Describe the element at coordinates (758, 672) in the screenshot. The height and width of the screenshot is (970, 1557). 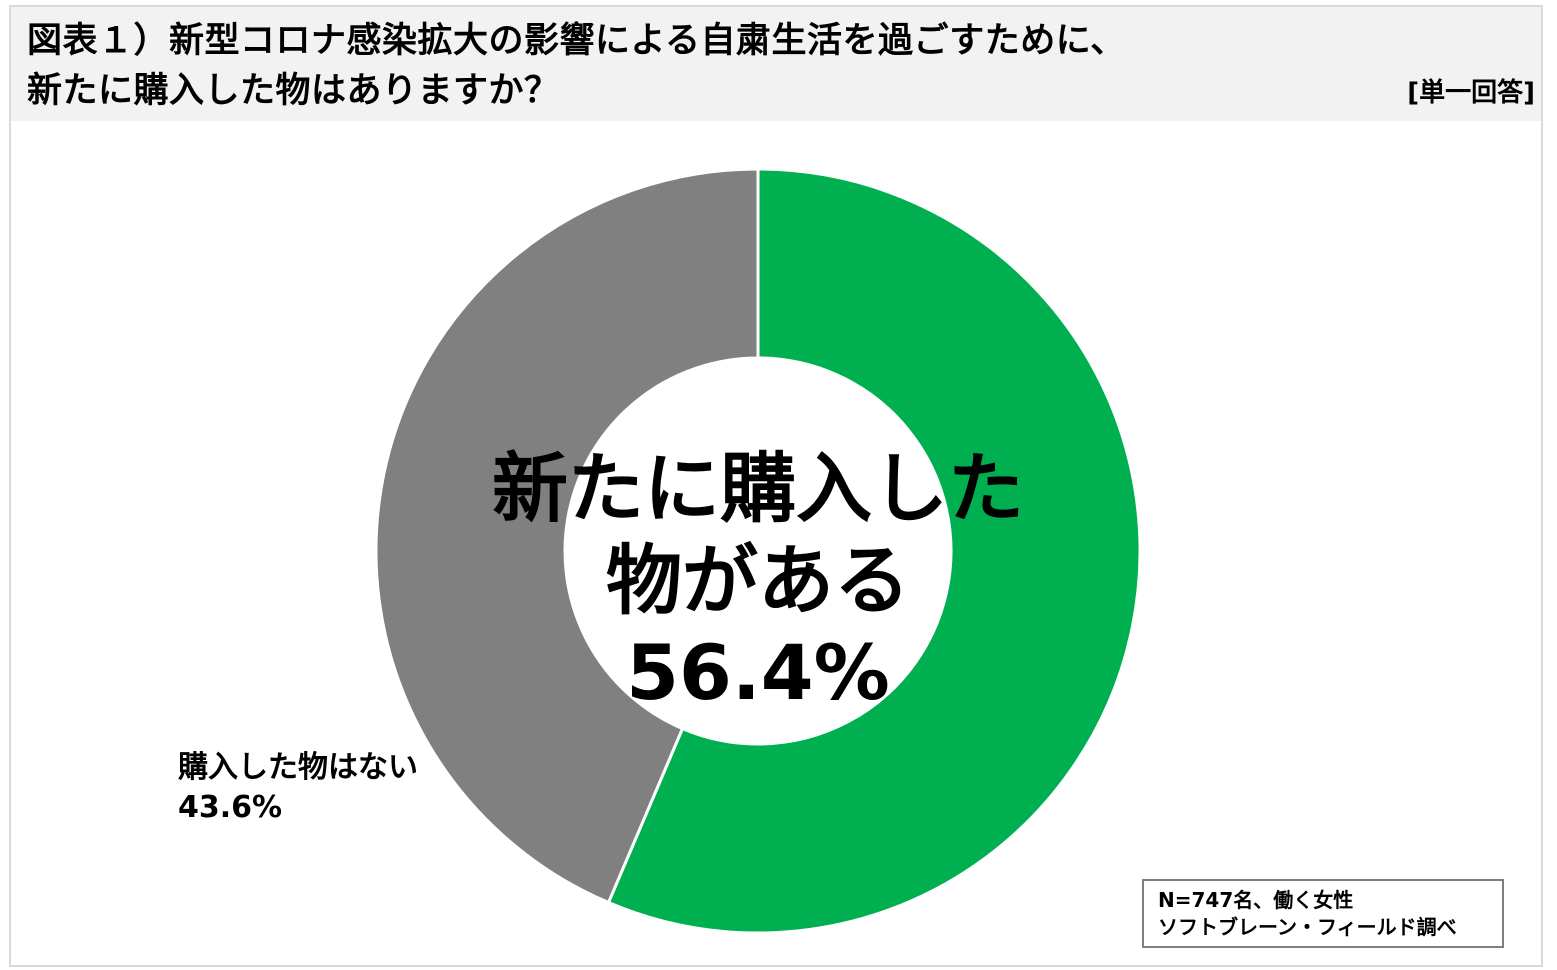
I see `center-label-value: 56.4%` at that location.